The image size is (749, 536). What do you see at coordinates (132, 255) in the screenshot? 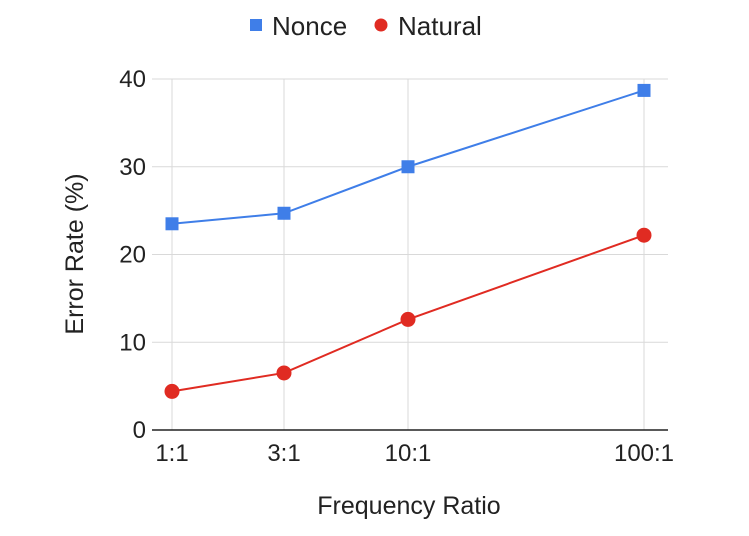
I see `y-tick-label: 20` at bounding box center [132, 255].